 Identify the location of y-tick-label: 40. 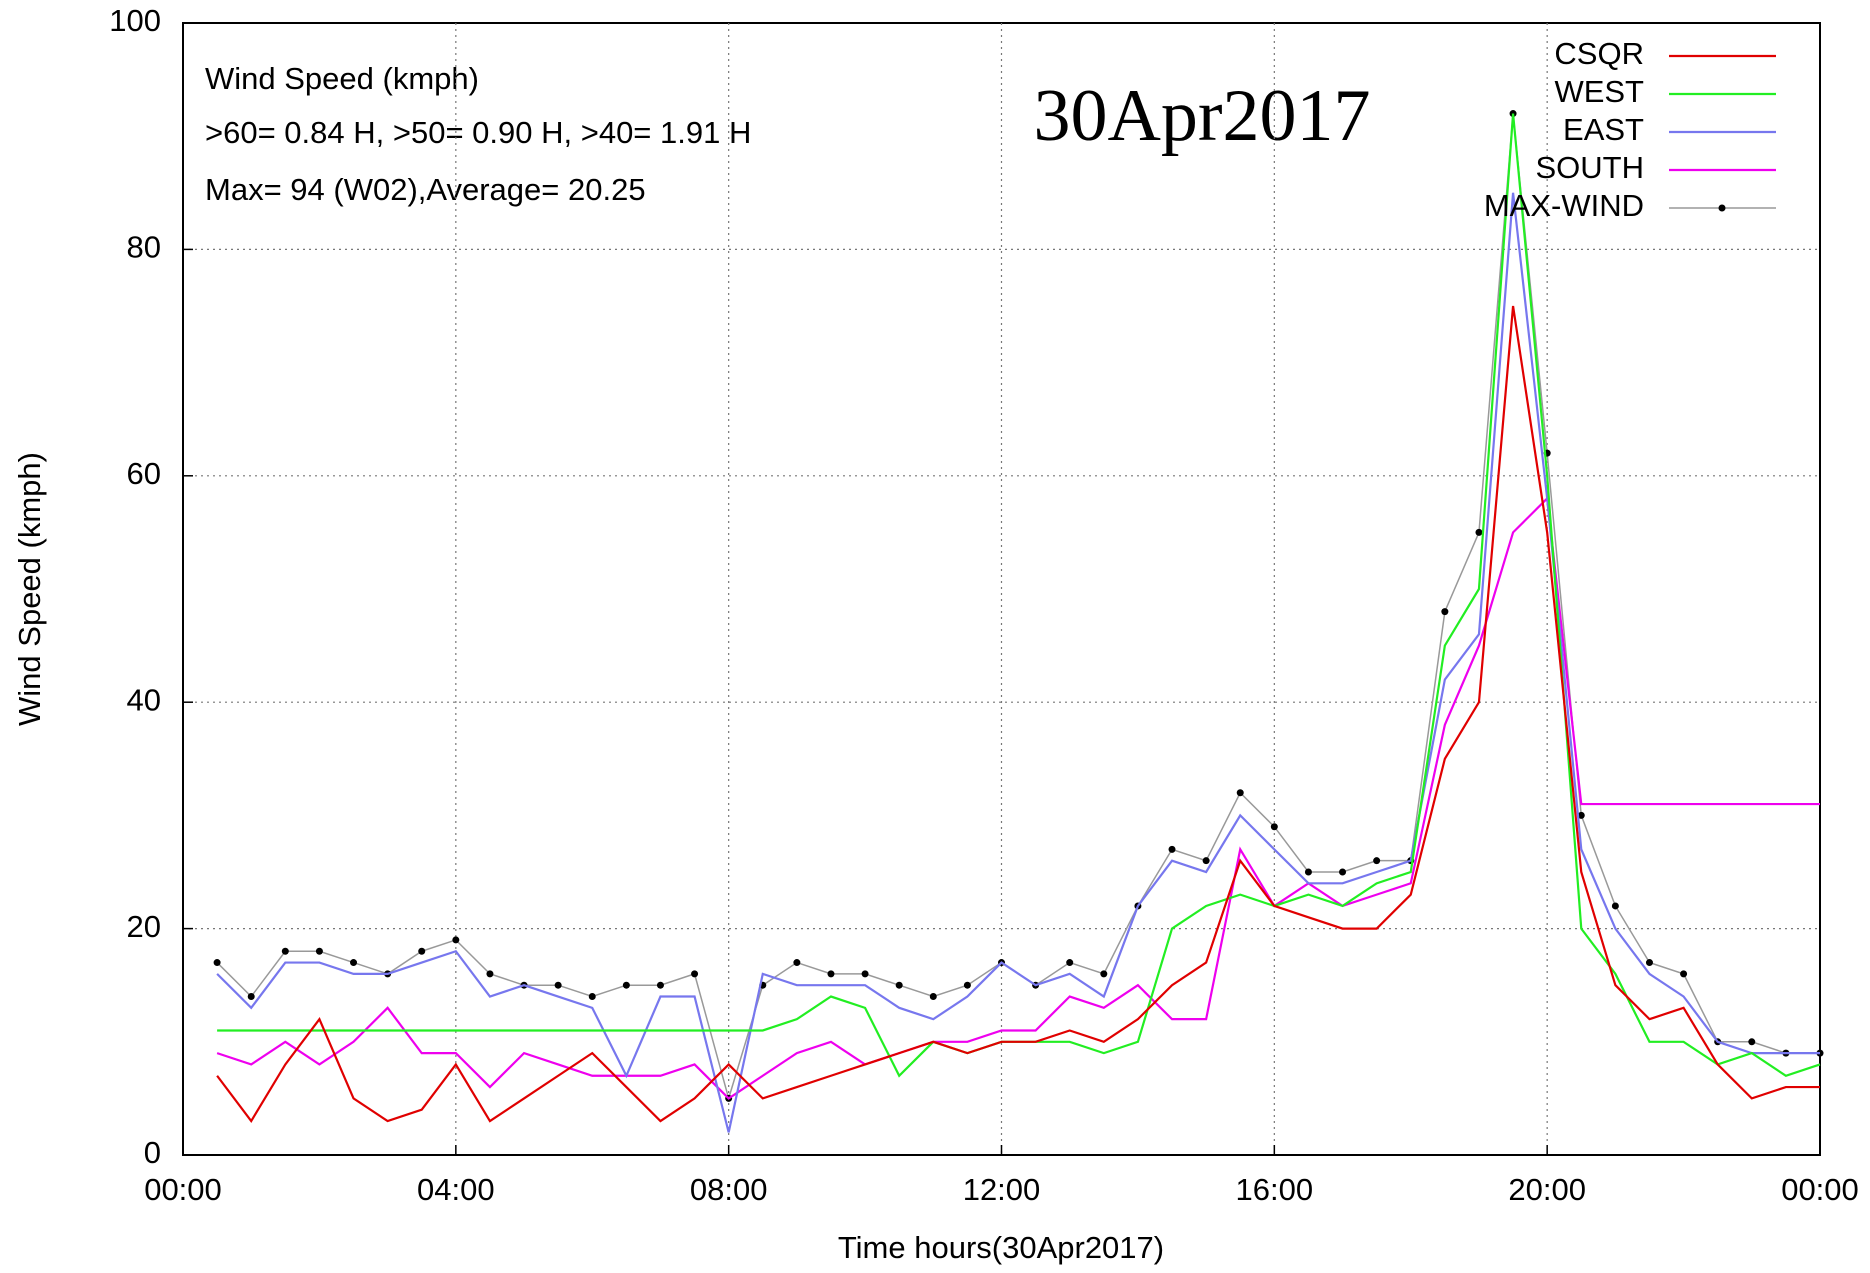
(144, 699).